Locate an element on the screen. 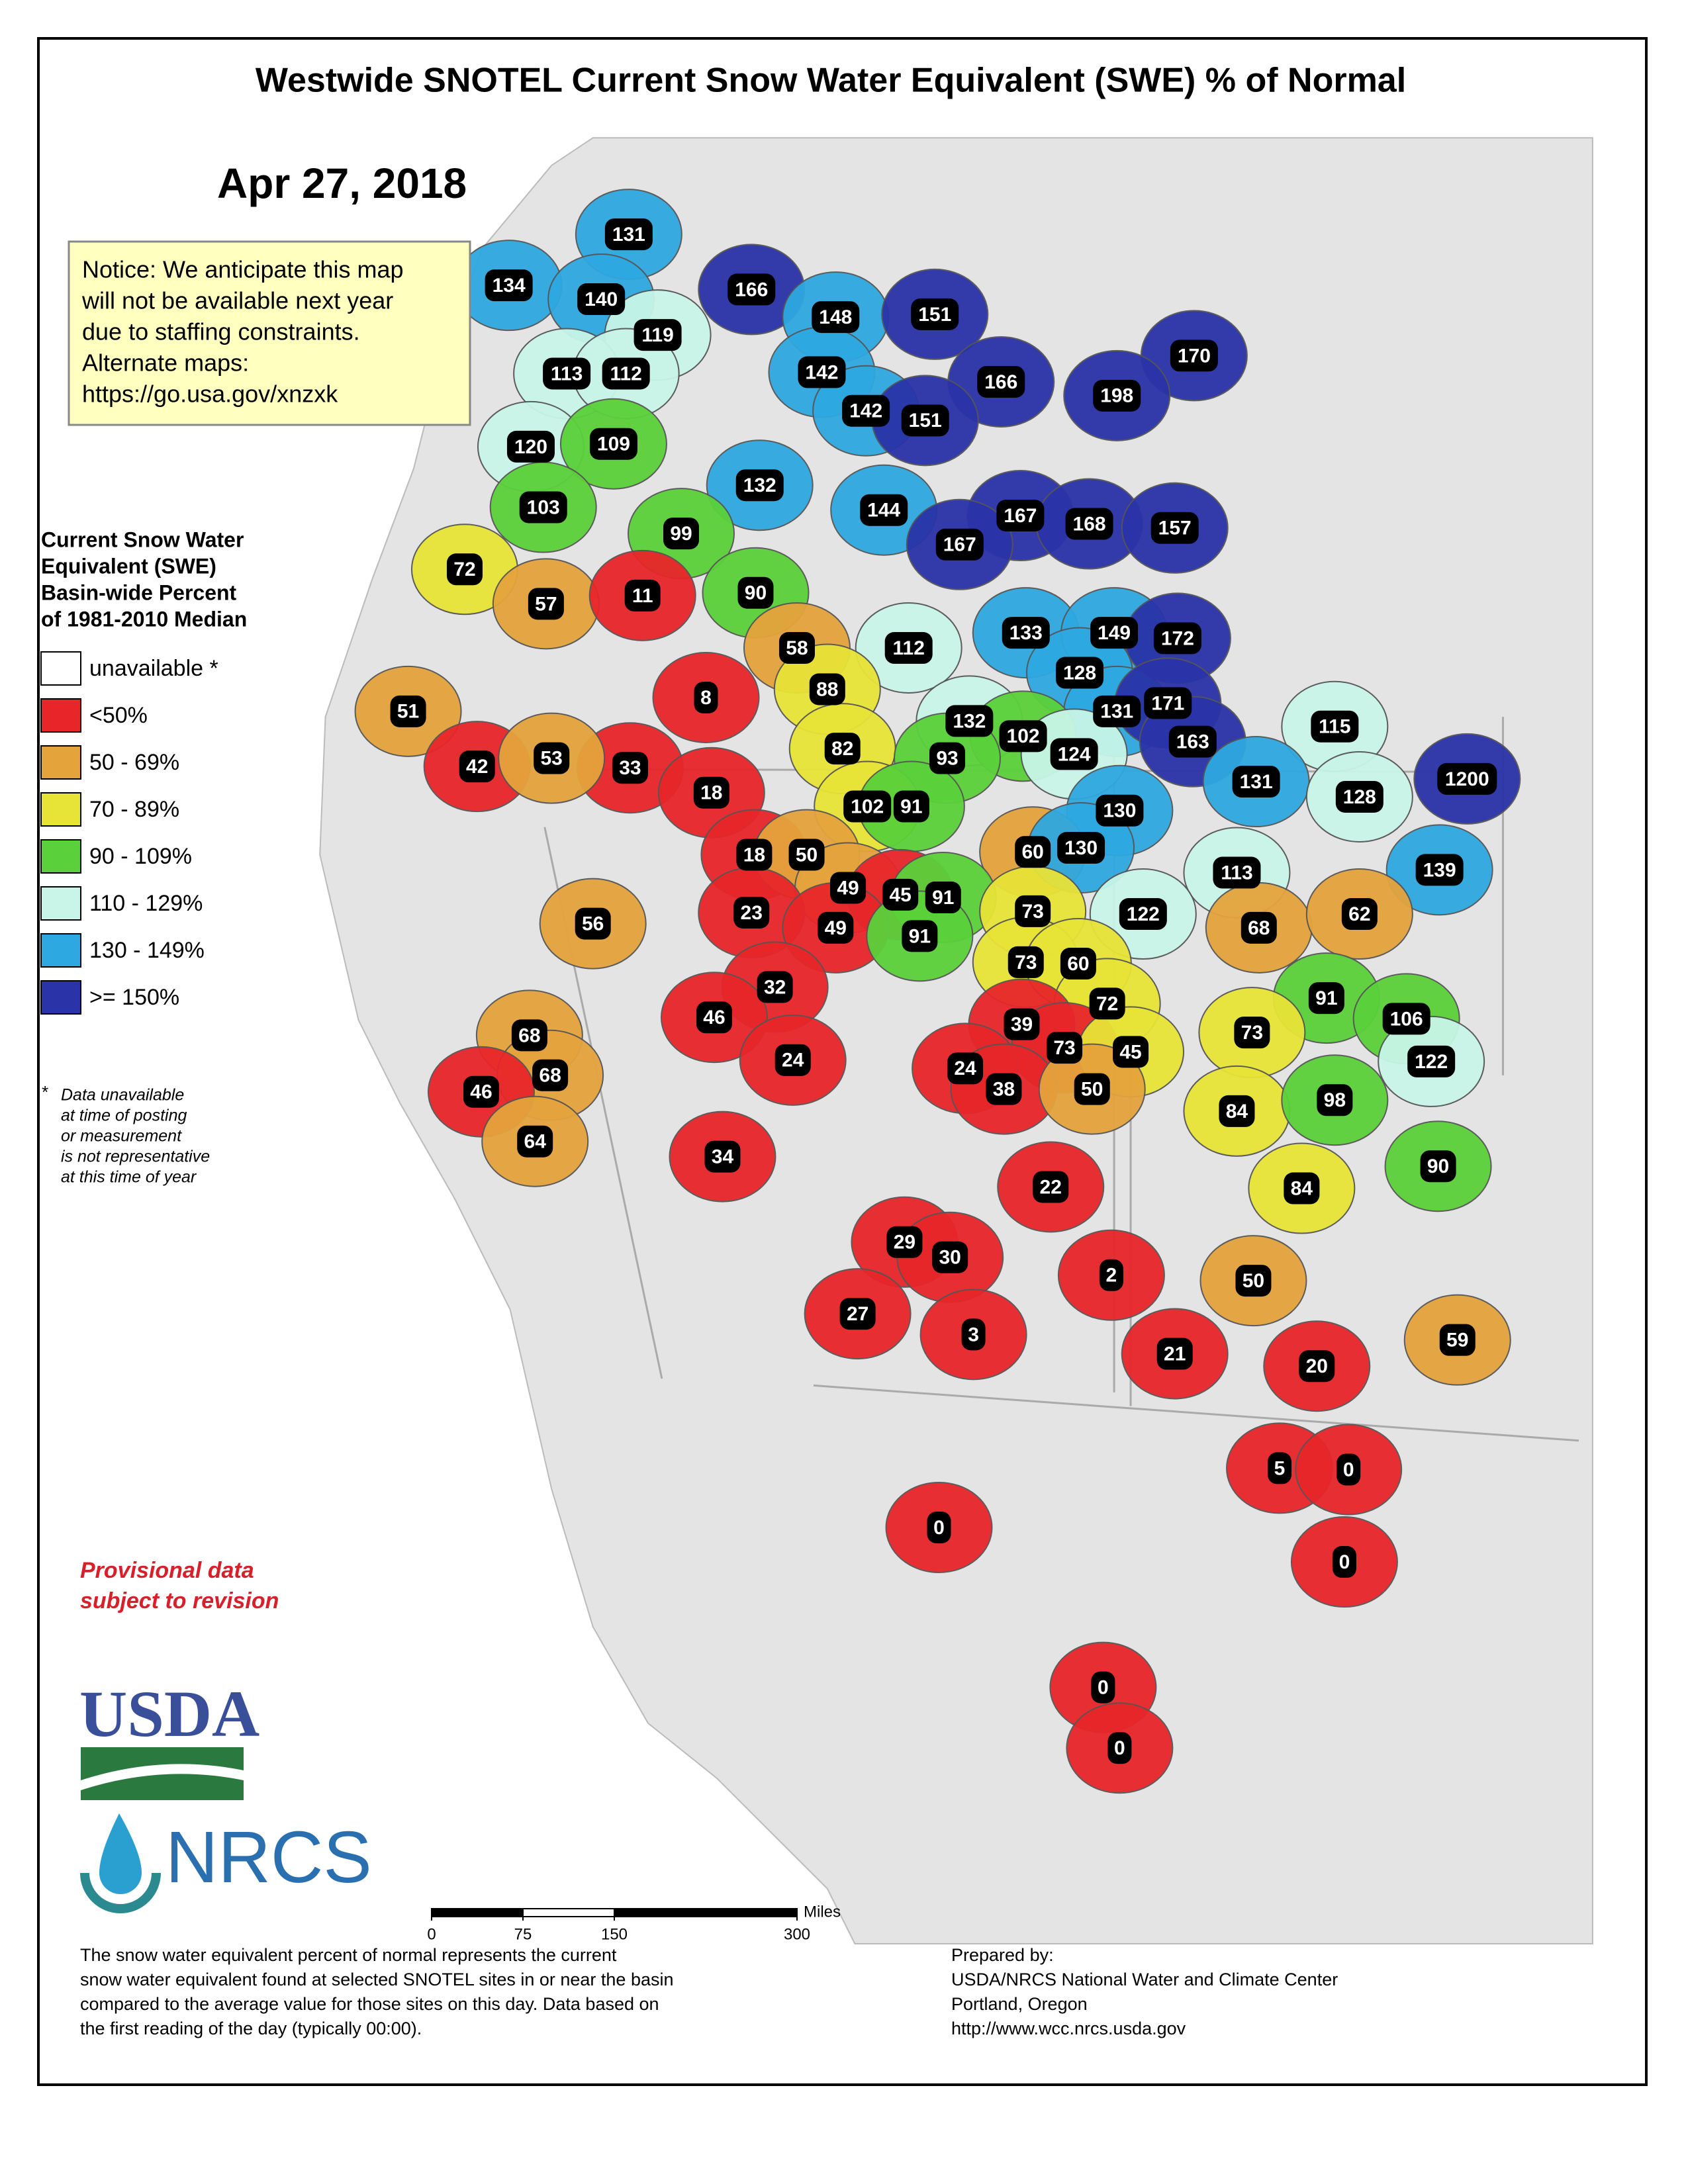  basin-label: 21 is located at coordinates (1175, 1354).